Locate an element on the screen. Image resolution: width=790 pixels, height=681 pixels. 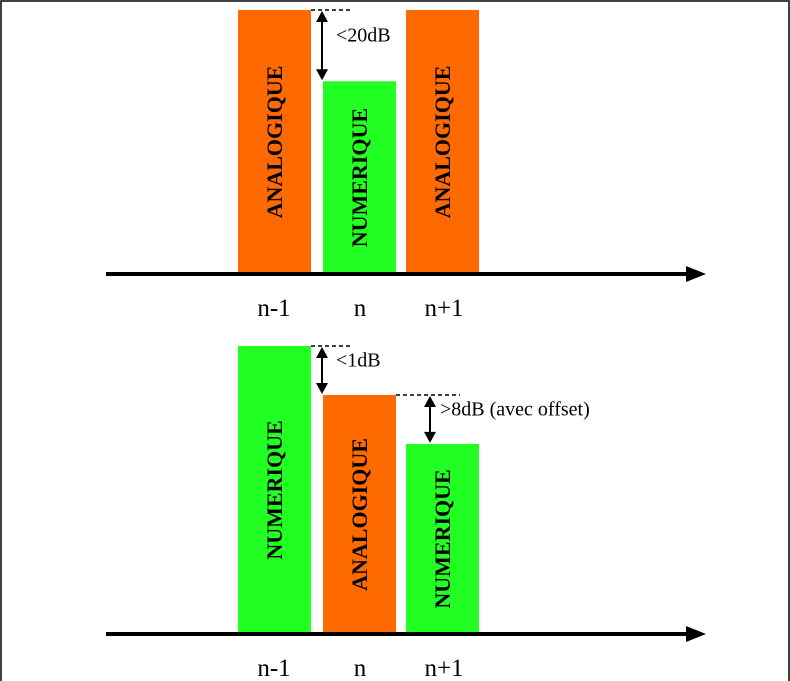
bar-label-2: NUMERIQUE is located at coordinates (359, 177).